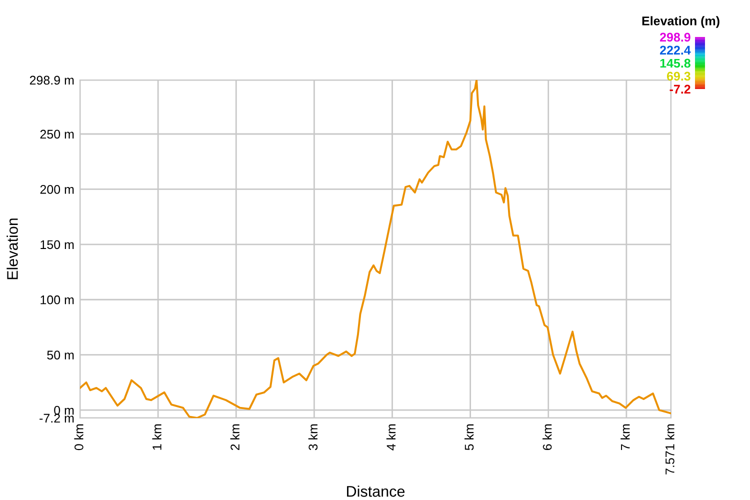  Describe the element at coordinates (52, 80) in the screenshot. I see `y-tick-label: 298.9 m` at that location.